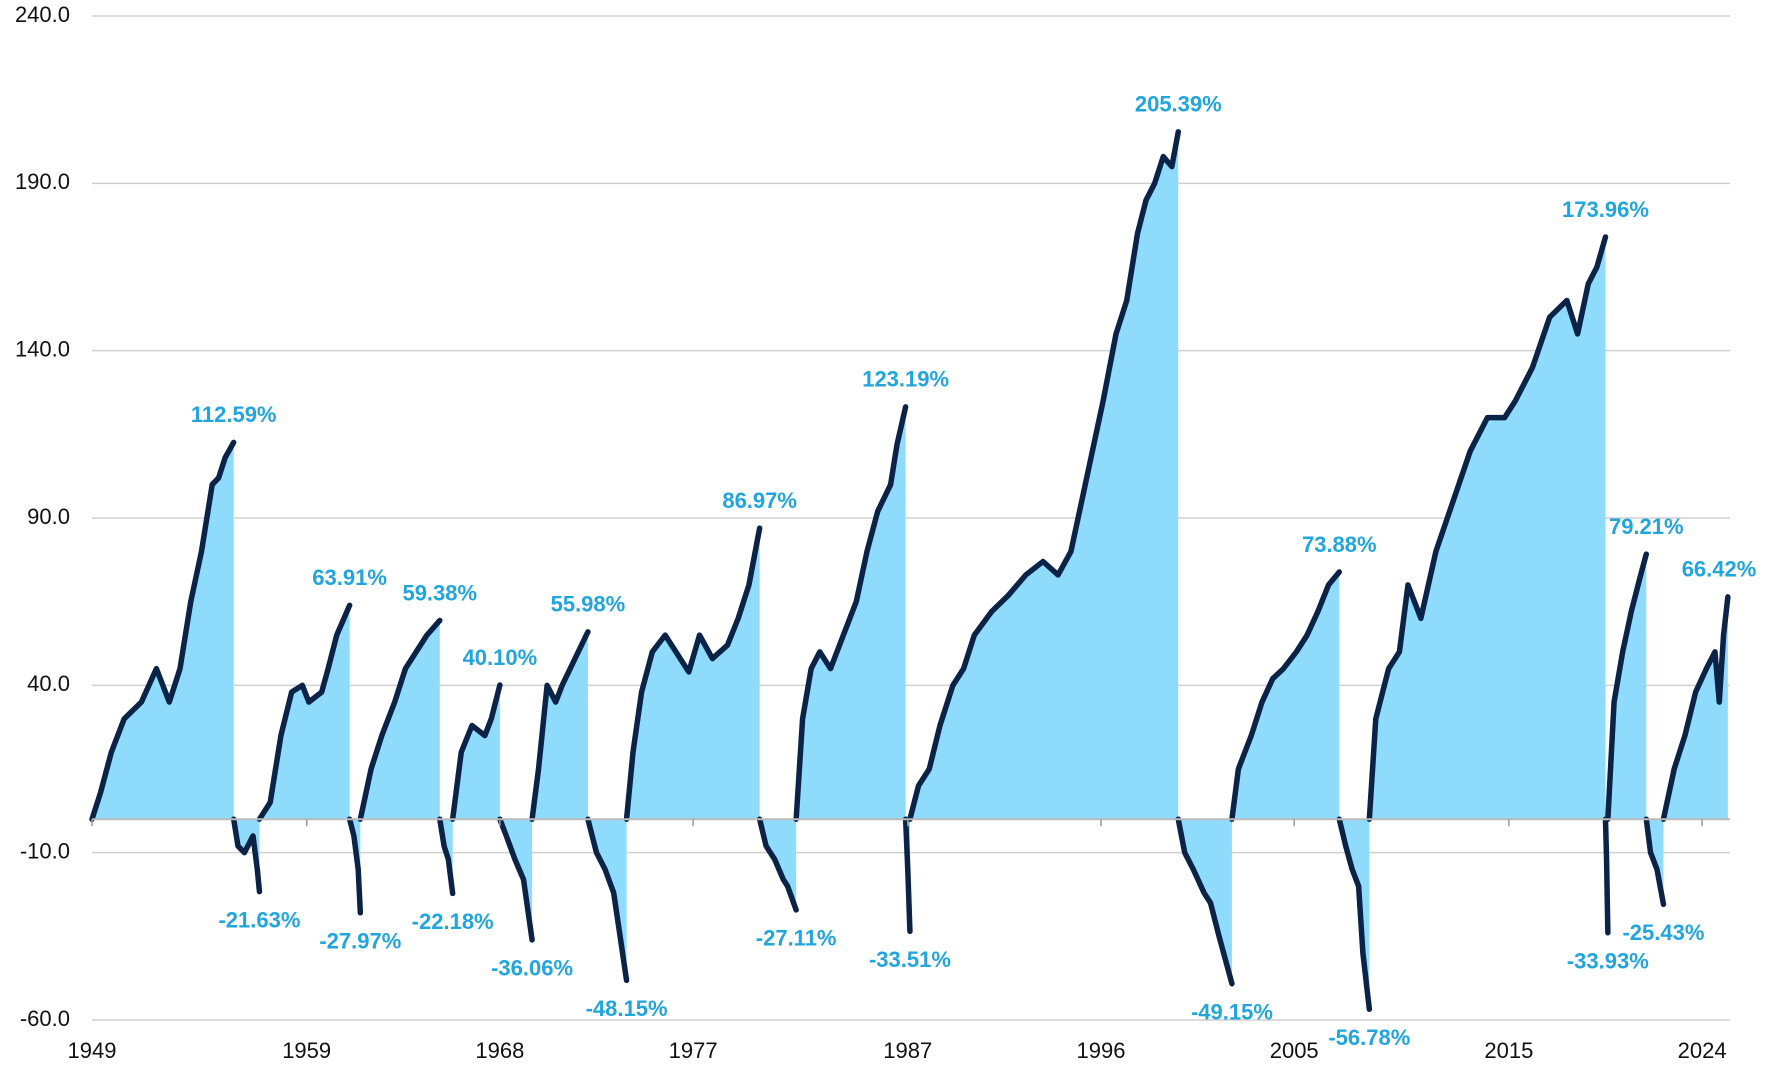 The width and height of the screenshot is (1767, 1067). Describe the element at coordinates (92, 1050) in the screenshot. I see `x-tick-label: 1949` at that location.